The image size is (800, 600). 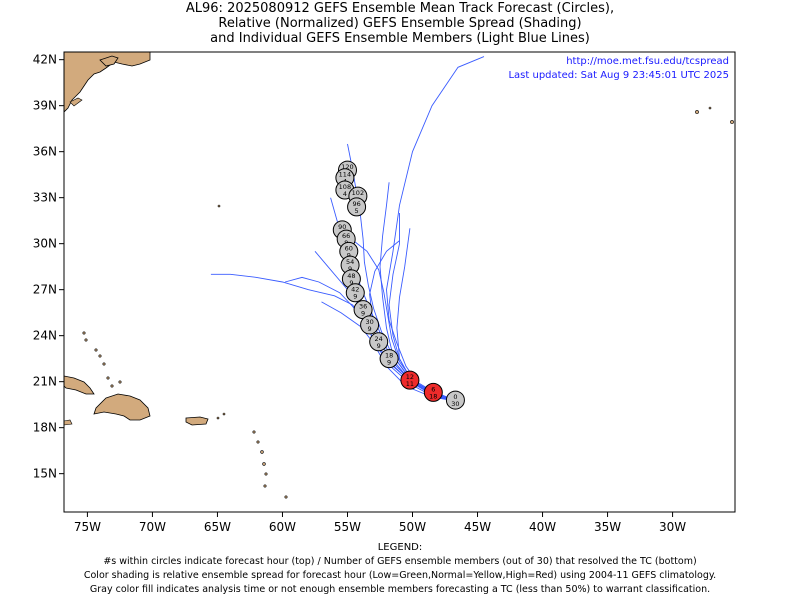 I want to click on x-tick-label: 30W, so click(x=672, y=527).